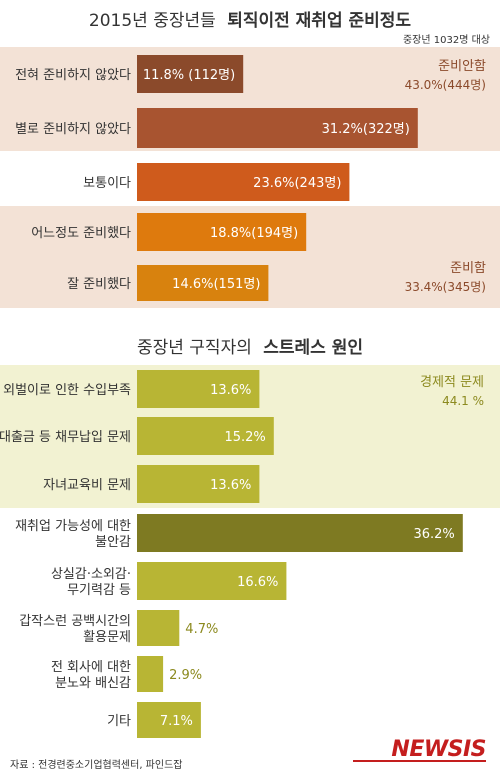  I want to click on annotation-prepared-label: 준비함, so click(468, 268).